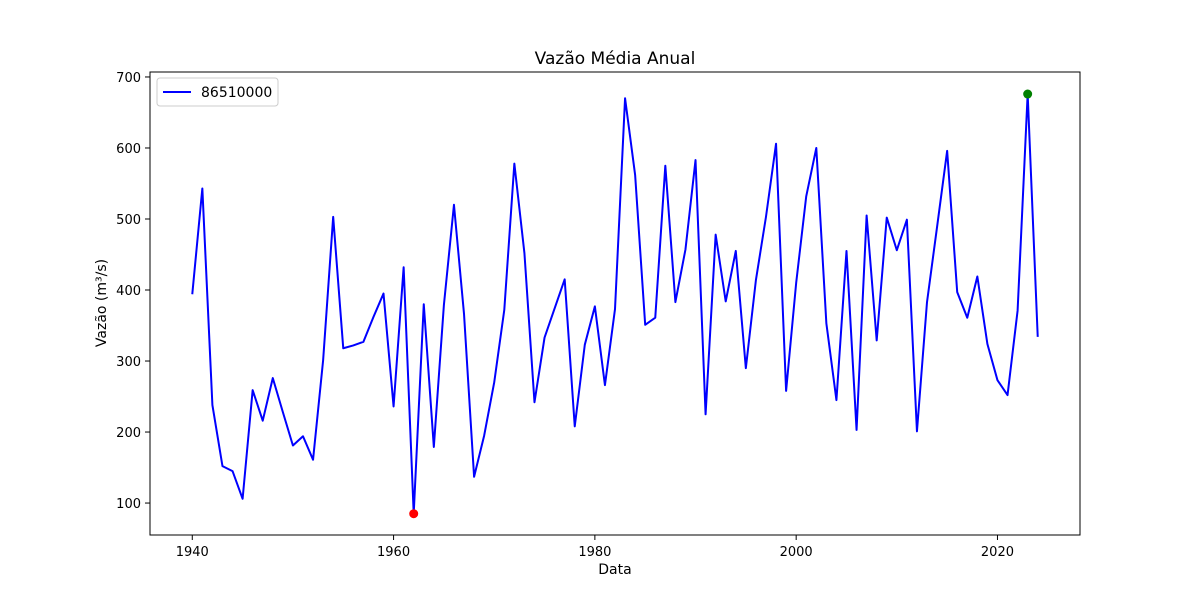  What do you see at coordinates (192, 552) in the screenshot?
I see `x-tick-label: 1940` at bounding box center [192, 552].